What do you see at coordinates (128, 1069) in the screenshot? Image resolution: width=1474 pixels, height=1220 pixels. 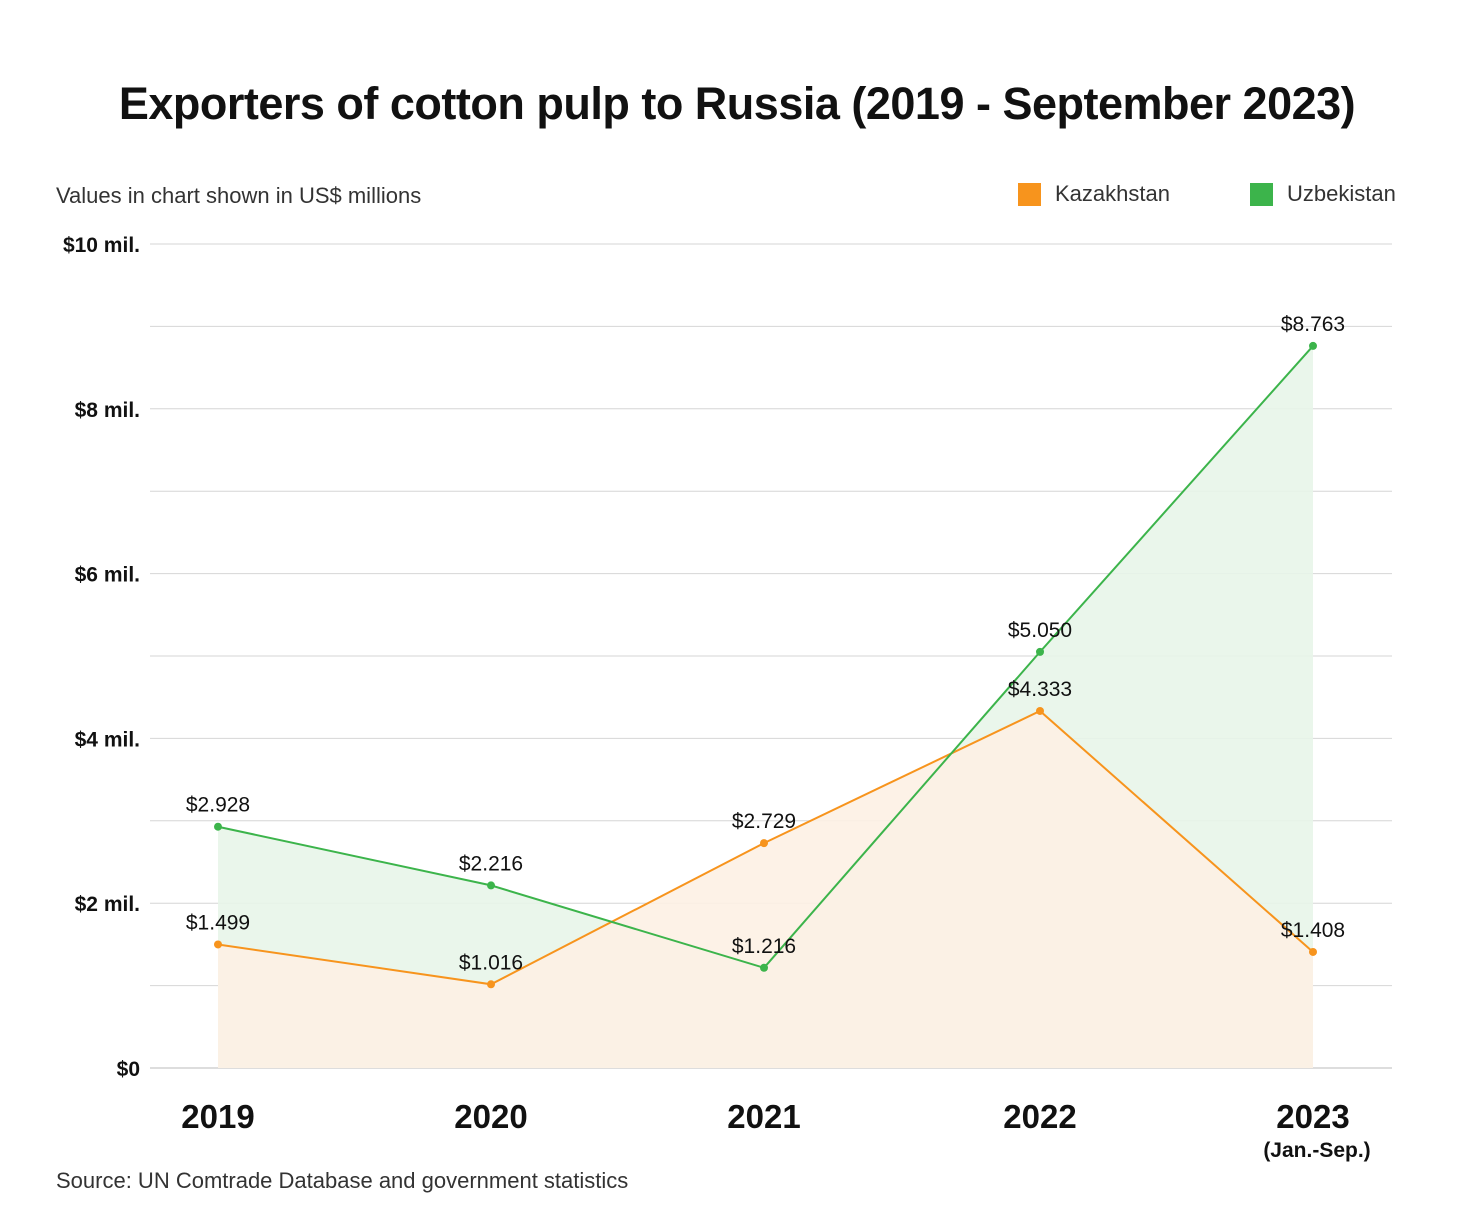 I see `y-tick-label: $0` at bounding box center [128, 1069].